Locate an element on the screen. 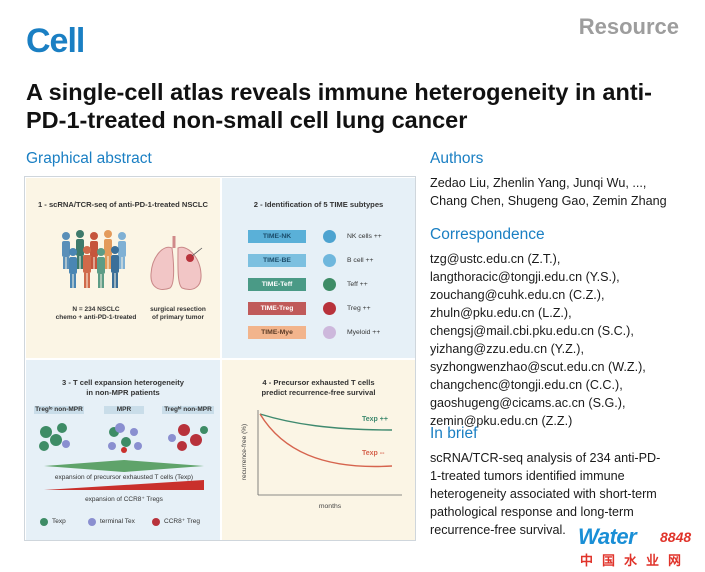 This screenshot has width=705, height=572. group-mpr: MPR is located at coordinates (124, 410).